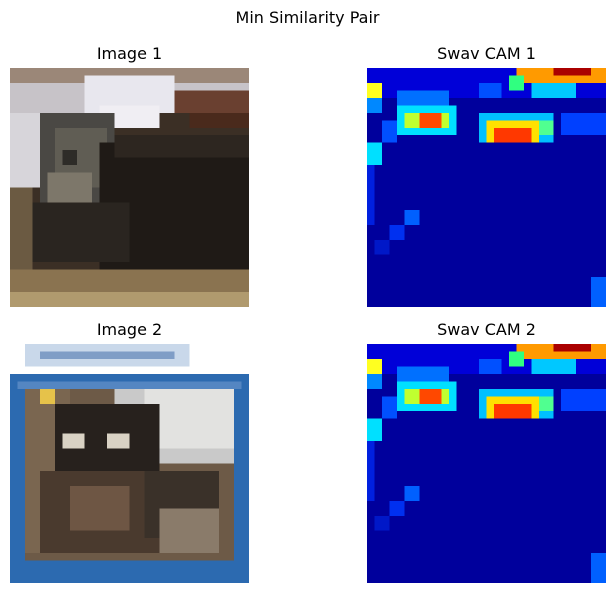 The height and width of the screenshot is (593, 615). What do you see at coordinates (486, 53) in the screenshot?
I see `panel-title-cam-1: Swav CAM 1` at bounding box center [486, 53].